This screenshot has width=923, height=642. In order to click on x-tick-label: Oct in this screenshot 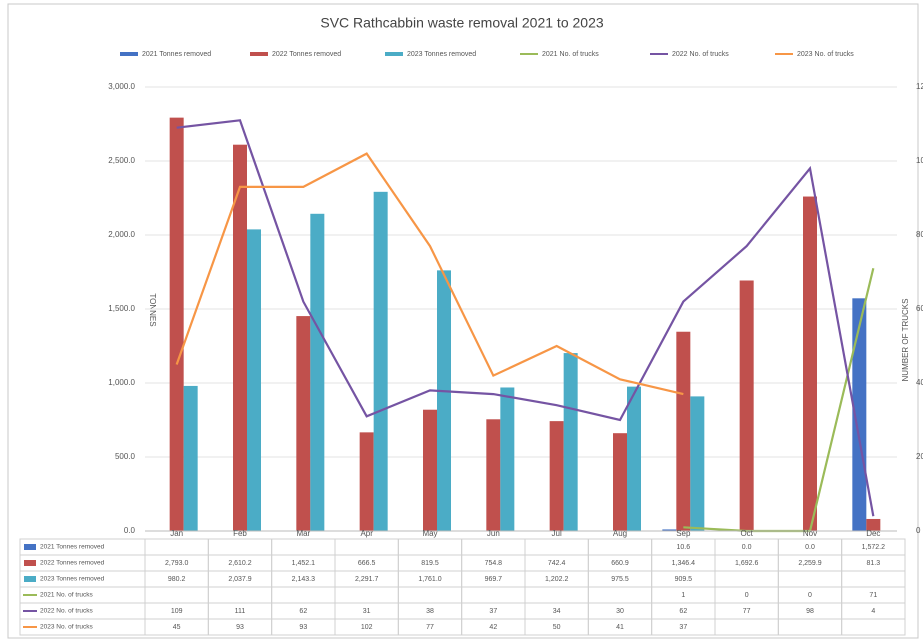, I will do `click(746, 533)`.